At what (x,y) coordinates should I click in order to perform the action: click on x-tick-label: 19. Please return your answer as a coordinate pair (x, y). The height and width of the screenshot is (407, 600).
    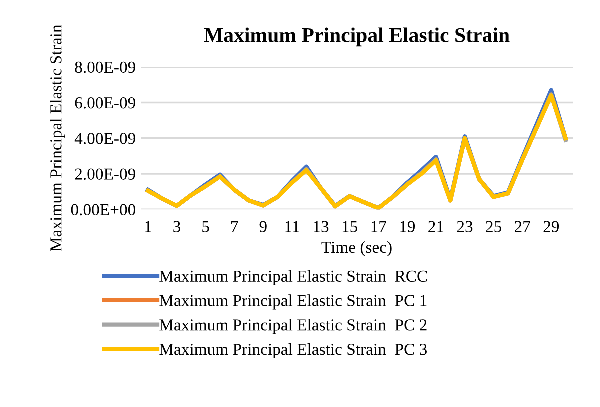
    Looking at the image, I should click on (408, 226).